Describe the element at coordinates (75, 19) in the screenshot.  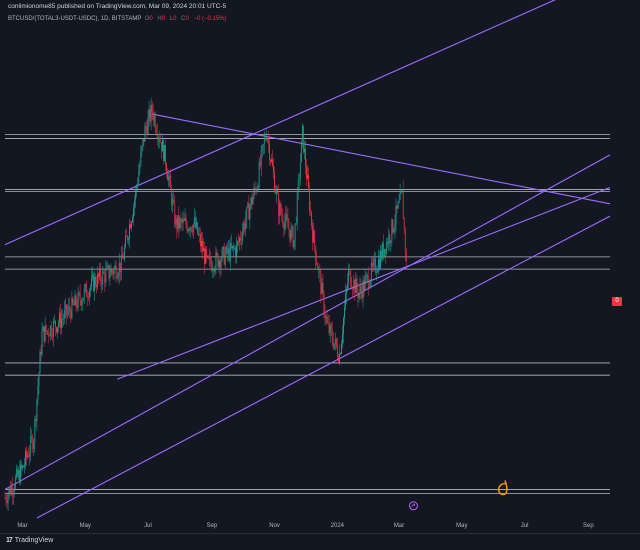
I see `symbol-name: BTCUSD/(TOTAL3-USDT-USDC), 1D, BITSTAMP` at that location.